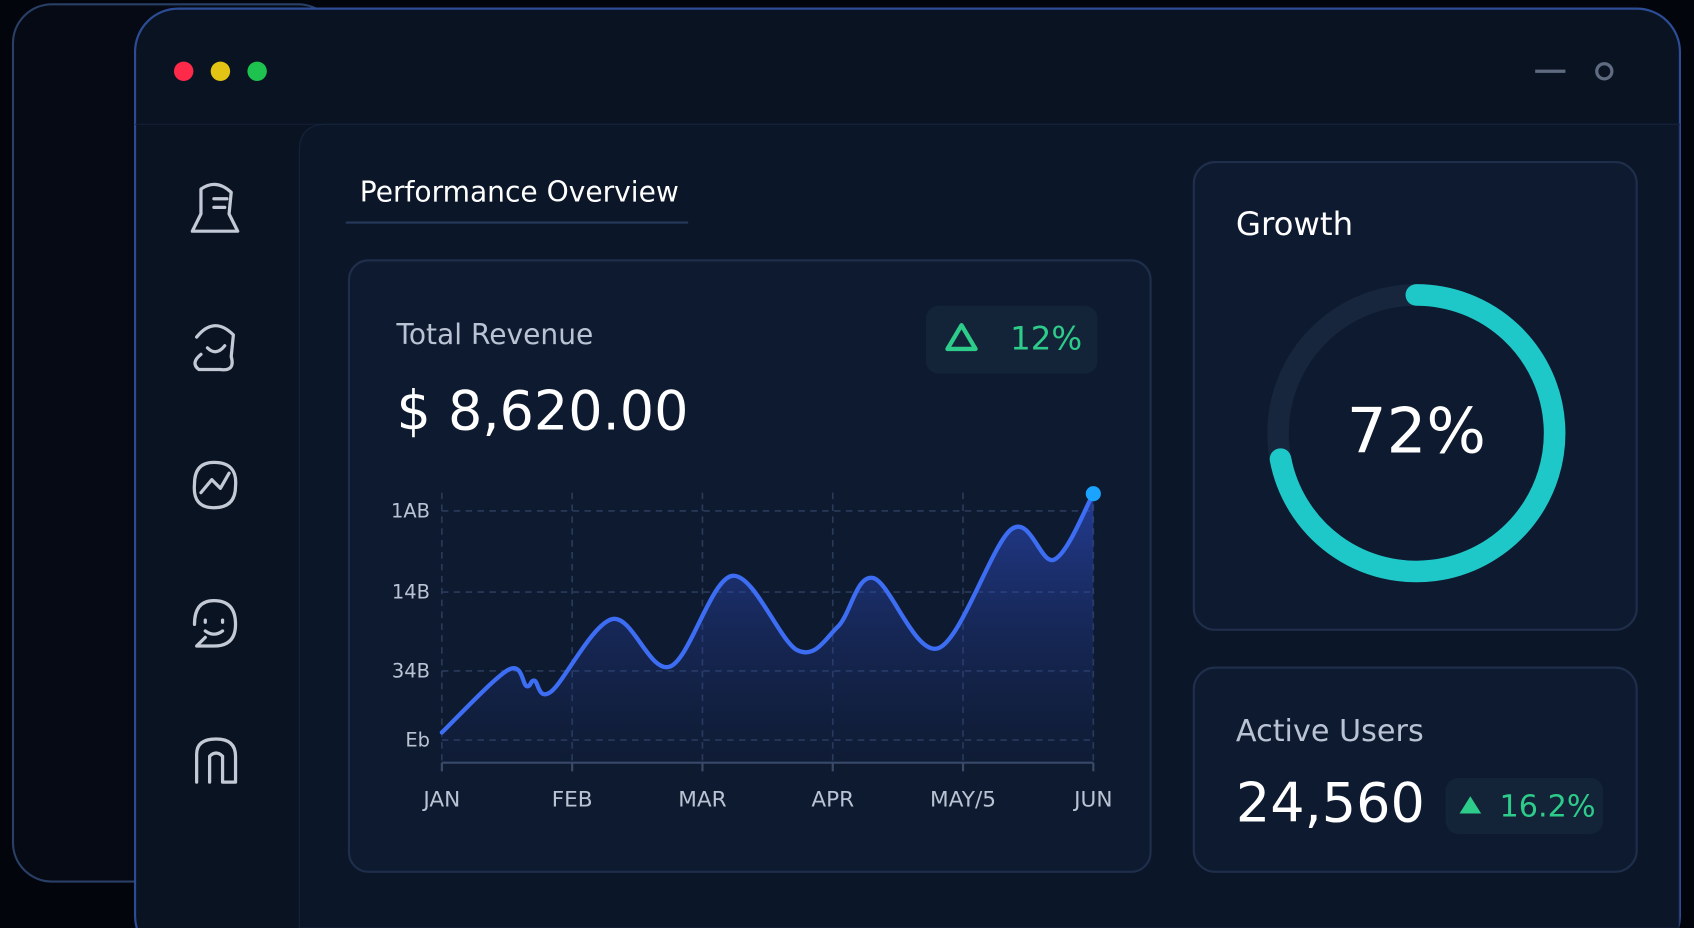 This screenshot has width=1694, height=928. Describe the element at coordinates (411, 670) in the screenshot. I see `y-tick-label: 34B` at that location.